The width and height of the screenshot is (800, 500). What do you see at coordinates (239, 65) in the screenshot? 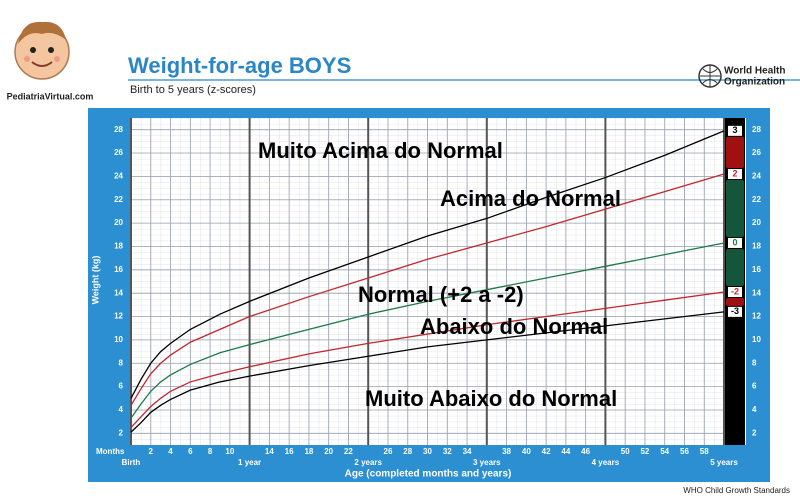
I see `chart-title: Weight-for-age BOYS` at bounding box center [239, 65].